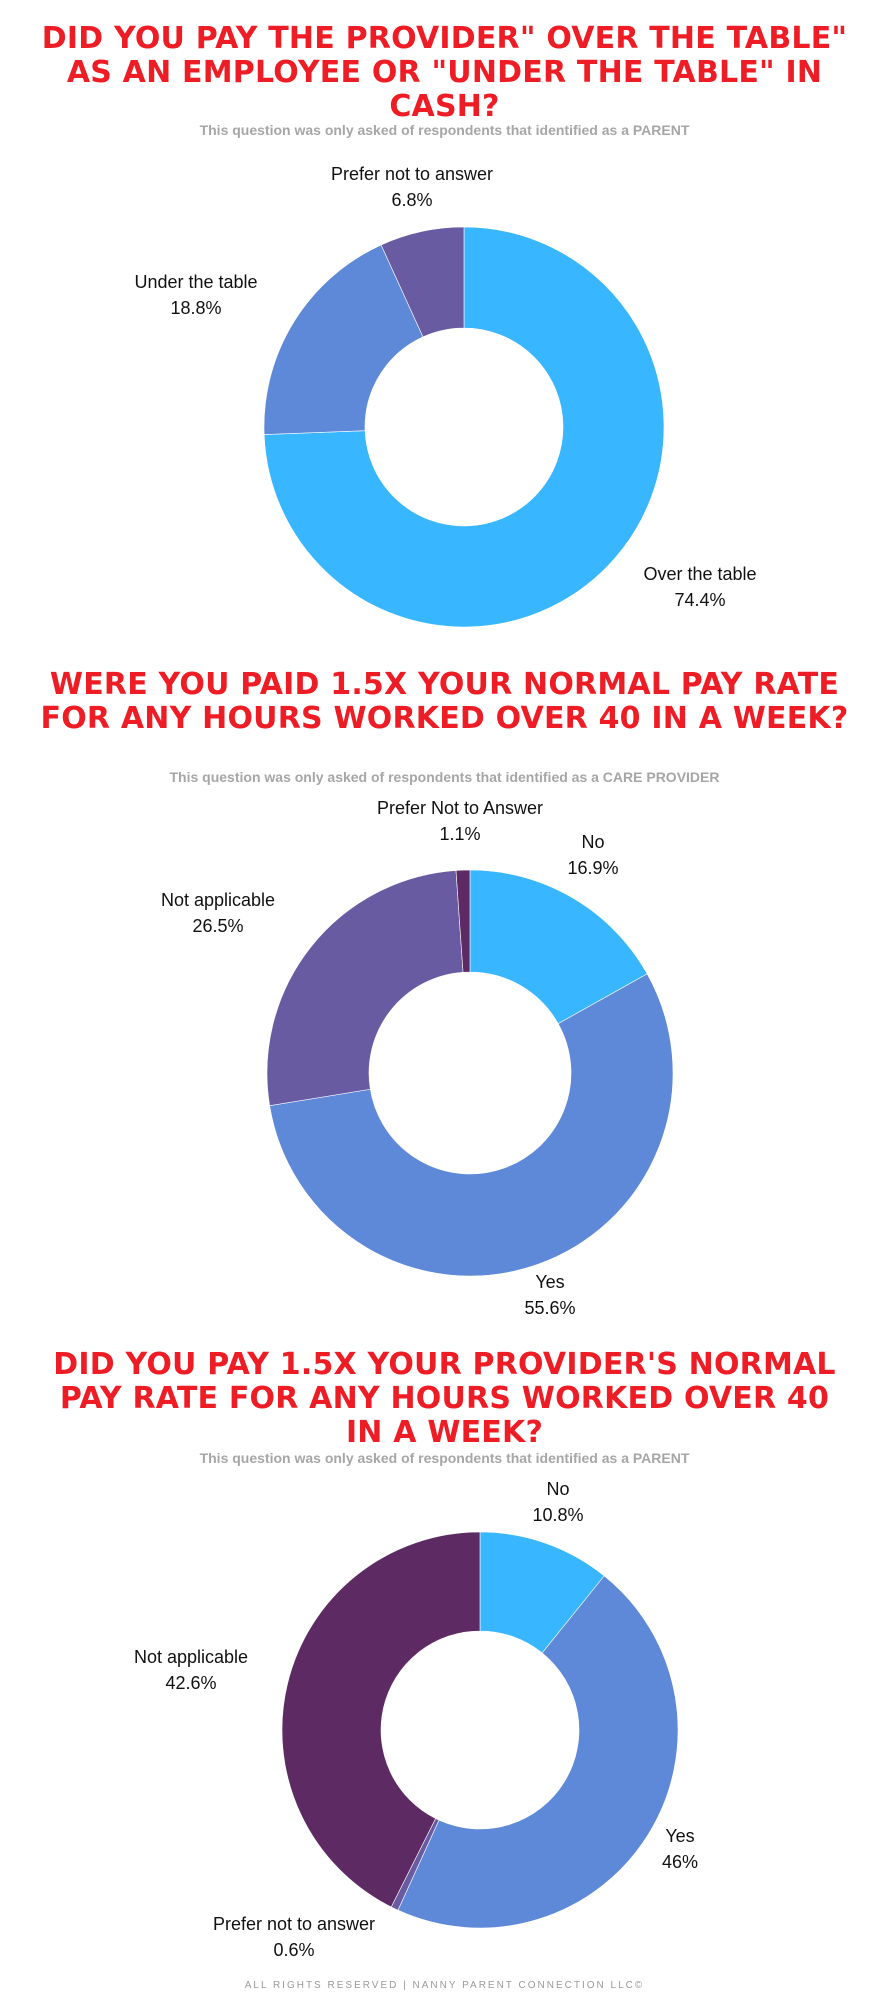 The height and width of the screenshot is (2000, 889). I want to click on slice-no, so click(558, 947).